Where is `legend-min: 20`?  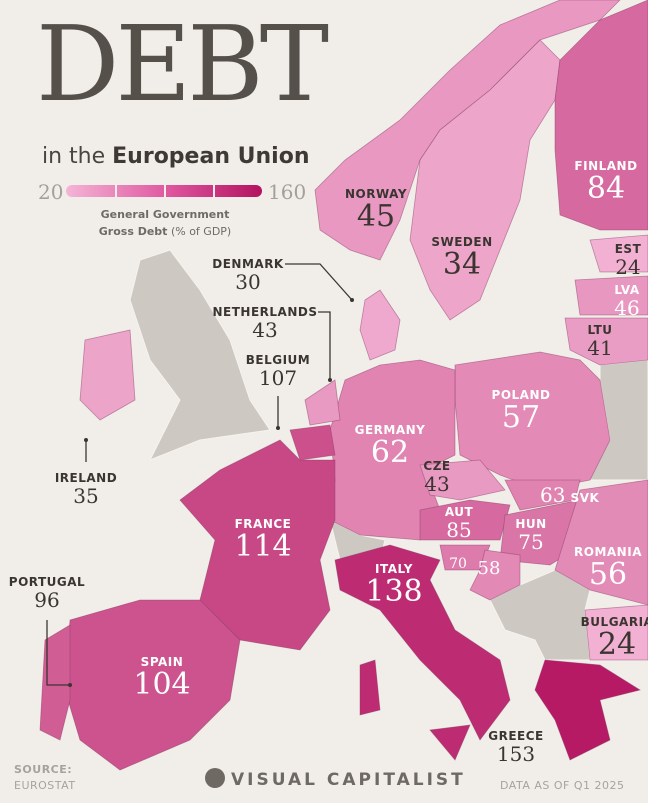
legend-min: 20 is located at coordinates (51, 192).